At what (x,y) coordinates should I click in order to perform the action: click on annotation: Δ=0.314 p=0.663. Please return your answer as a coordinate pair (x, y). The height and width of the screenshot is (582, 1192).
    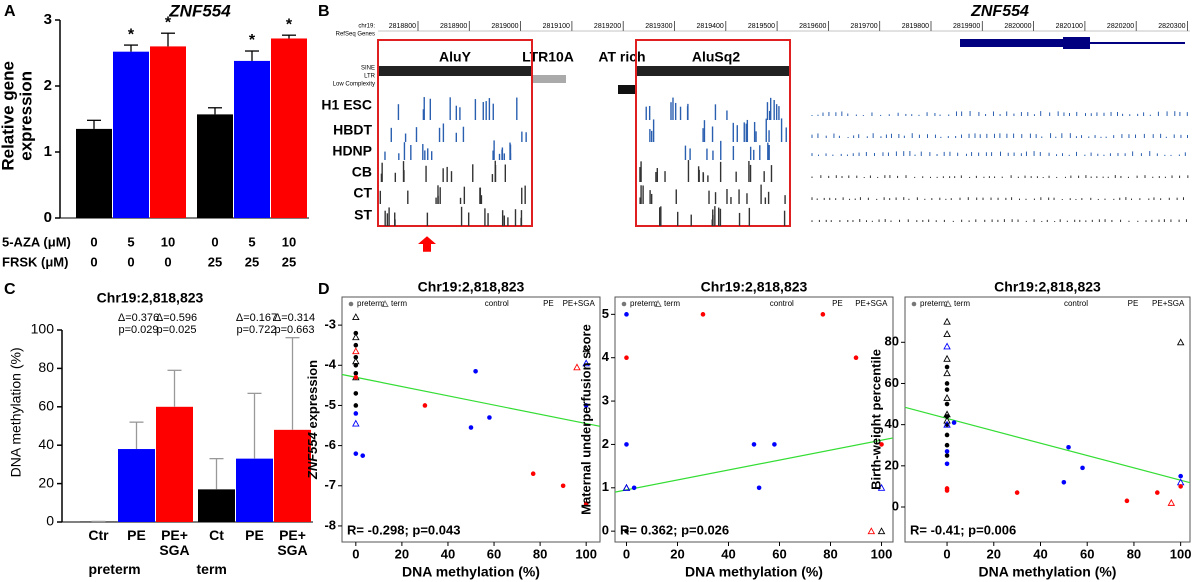
    Looking at the image, I should click on (294, 324).